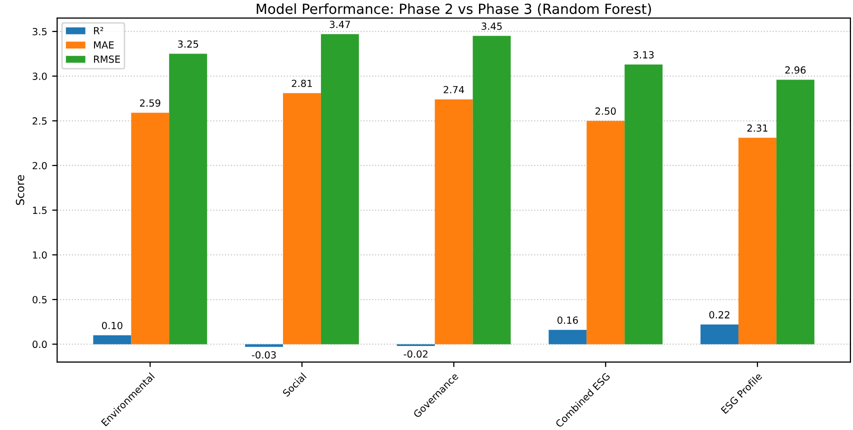 This screenshot has width=853, height=430. What do you see at coordinates (39, 166) in the screenshot?
I see `y-tick-label: 2.0` at bounding box center [39, 166].